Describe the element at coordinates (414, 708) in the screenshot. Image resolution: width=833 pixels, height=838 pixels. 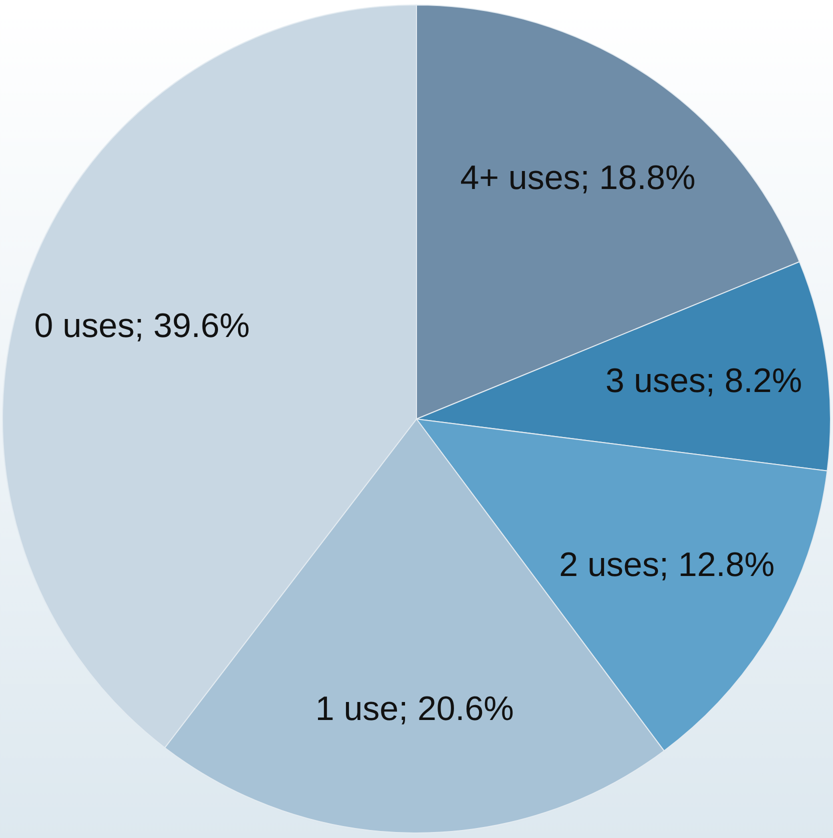
I see `slice-label: 1 use; 20.6%` at that location.